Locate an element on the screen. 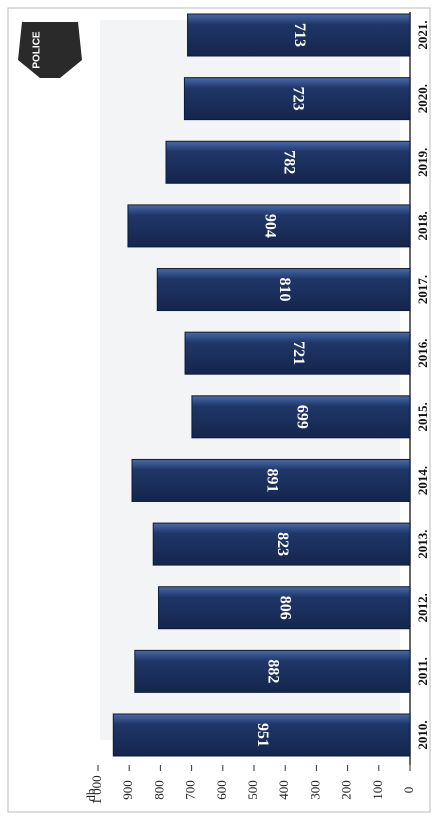 This screenshot has height=820, width=438. value-label: 882 is located at coordinates (273, 671).